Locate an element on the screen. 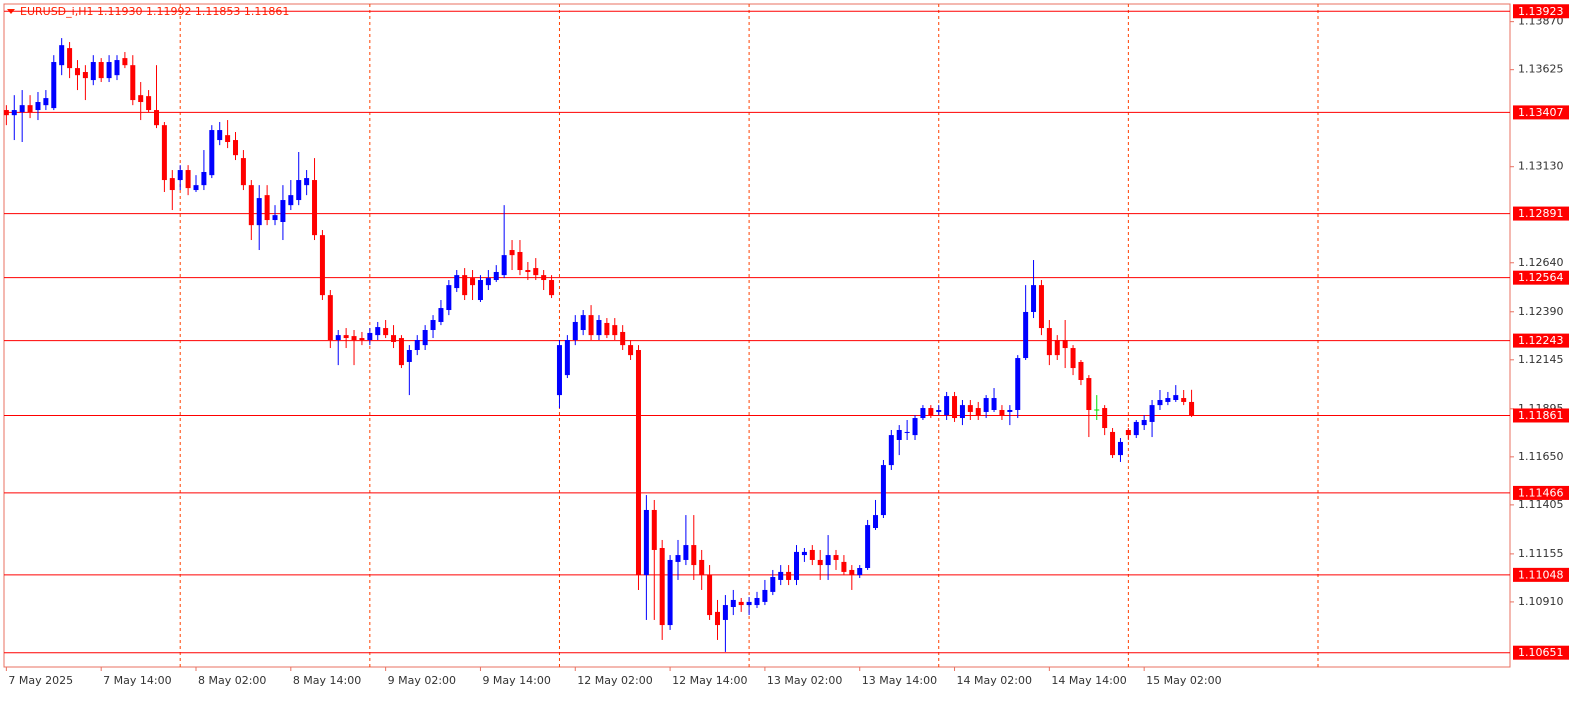 This screenshot has width=1586, height=703. level-label: 1.11048 is located at coordinates (1541, 574).